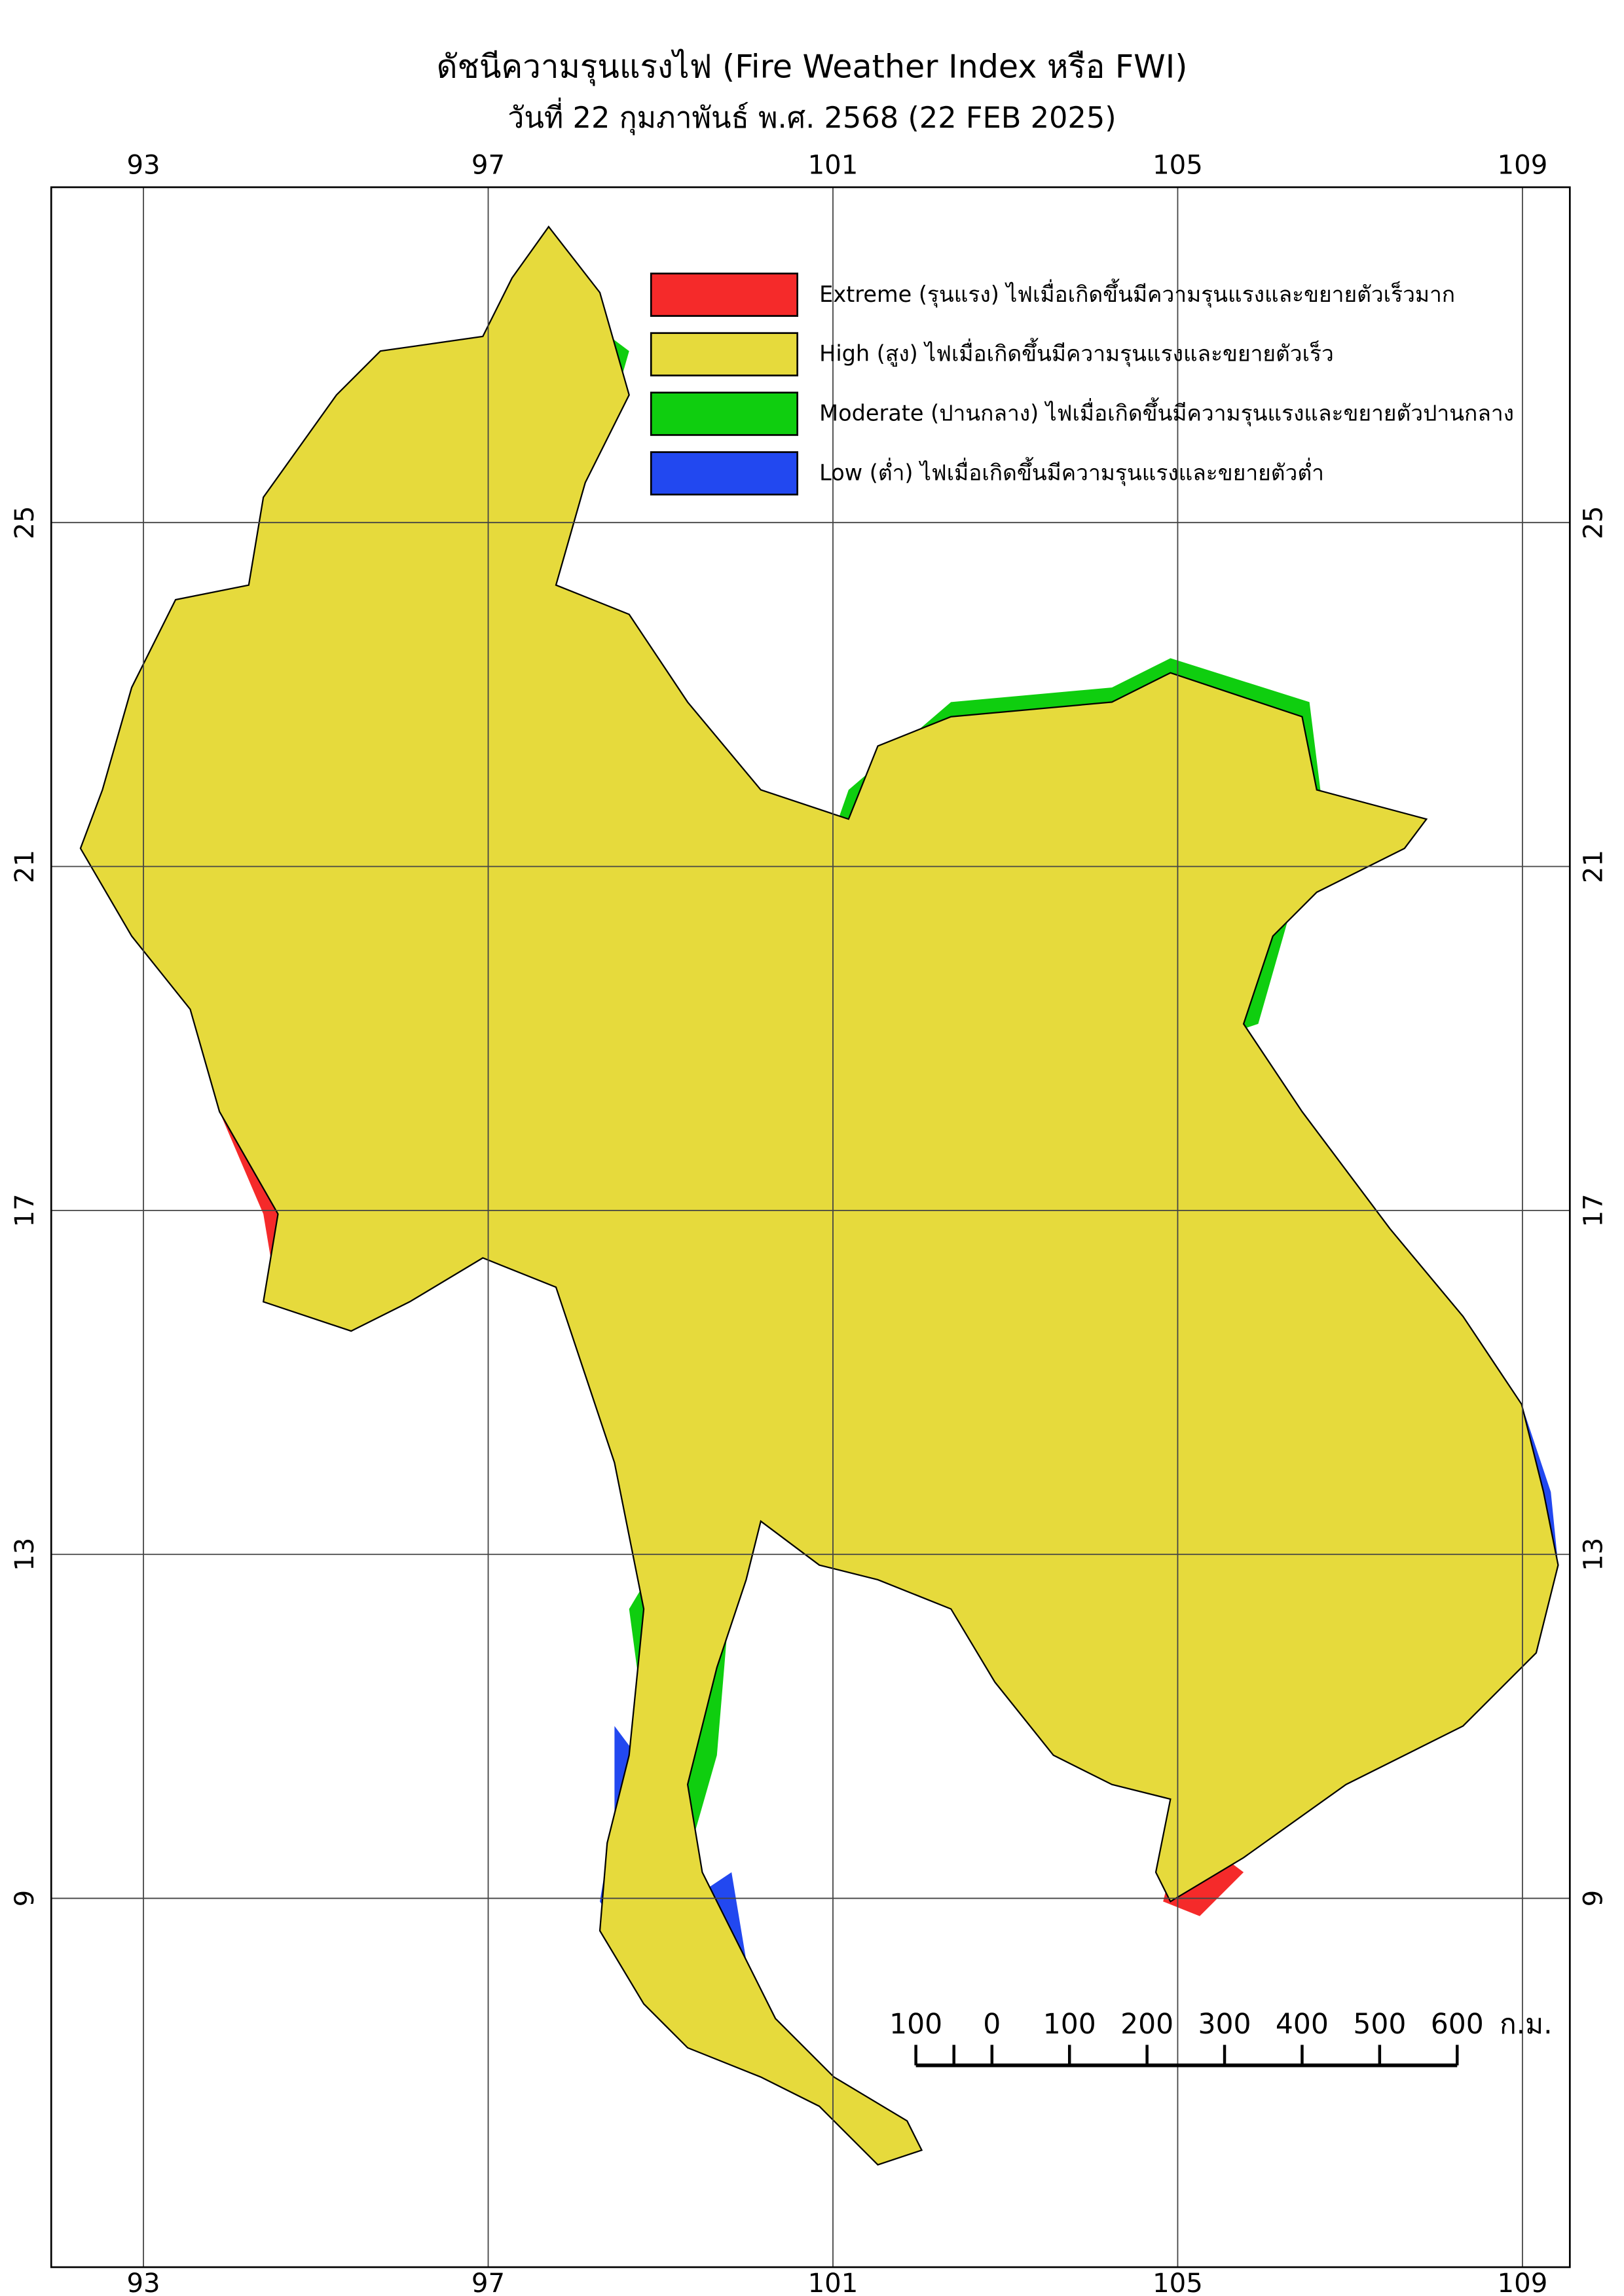 This screenshot has width=1624, height=2296. What do you see at coordinates (1526, 2025) in the screenshot?
I see `scale-unit: ก.ม.` at bounding box center [1526, 2025].